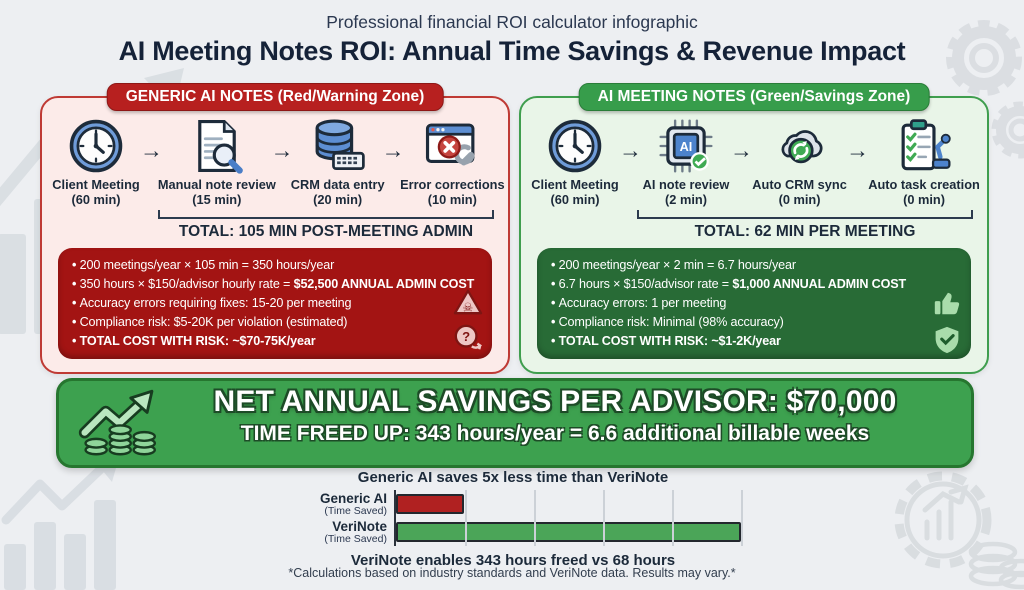 Image resolution: width=1024 pixels, height=590 pixels. Describe the element at coordinates (947, 340) in the screenshot. I see `shield-check-icon` at that location.